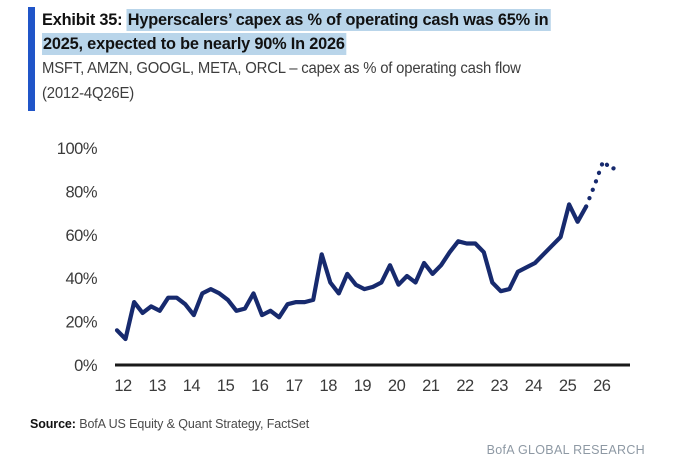  What do you see at coordinates (123, 386) in the screenshot?
I see `x-axis-tick-label: 12` at bounding box center [123, 386].